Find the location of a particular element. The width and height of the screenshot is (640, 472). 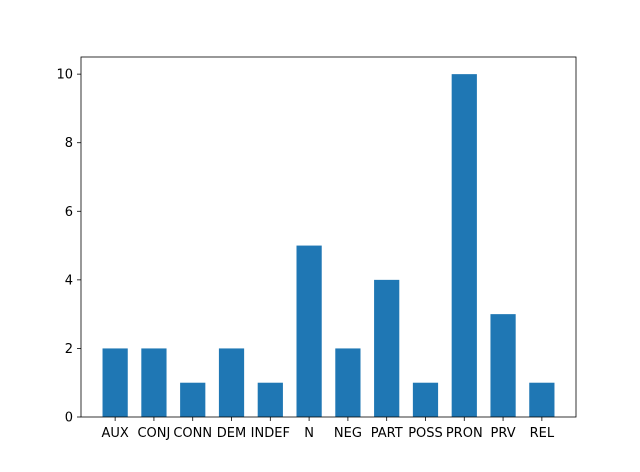

y-tick-label: 6 is located at coordinates (69, 212).